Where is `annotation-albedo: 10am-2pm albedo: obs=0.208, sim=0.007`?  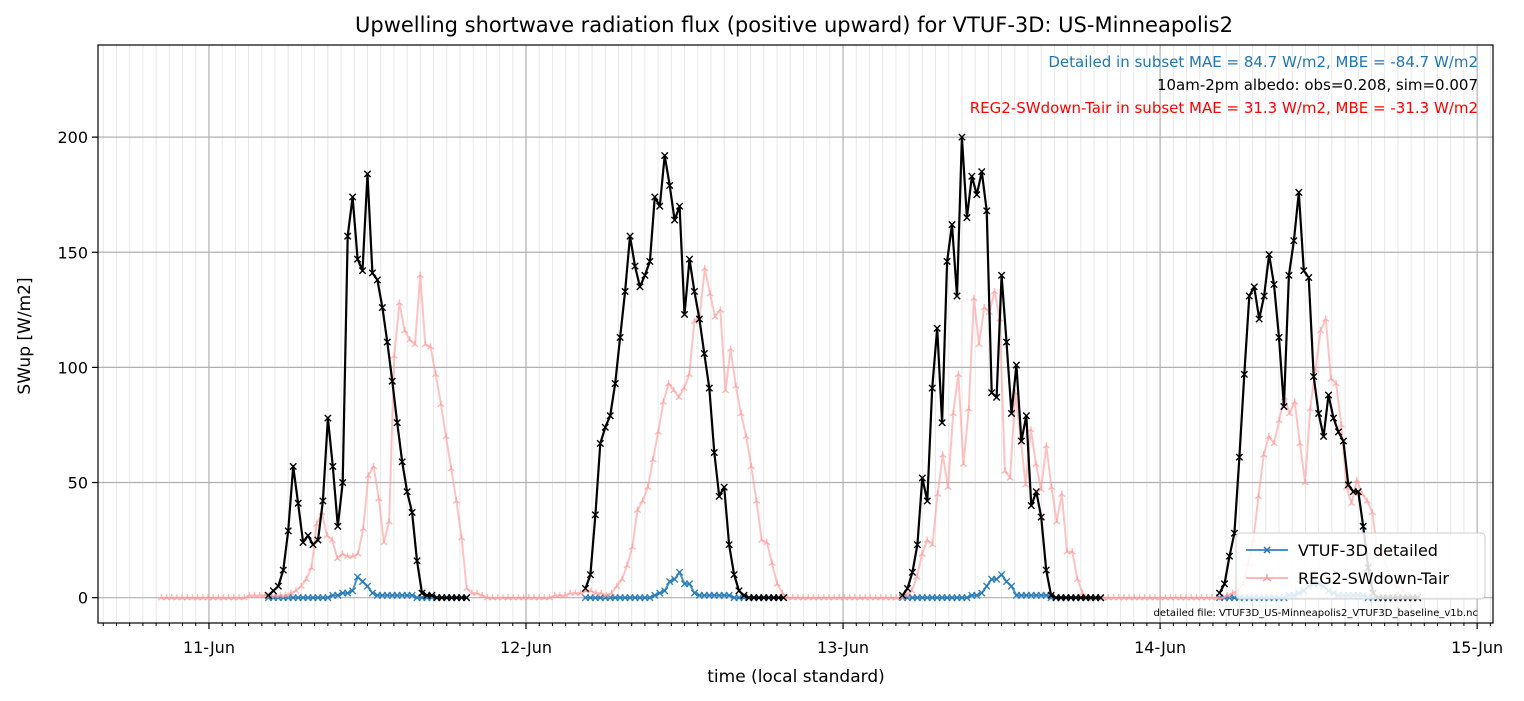 annotation-albedo: 10am-2pm albedo: obs=0.208, sim=0.007 is located at coordinates (1317, 85).